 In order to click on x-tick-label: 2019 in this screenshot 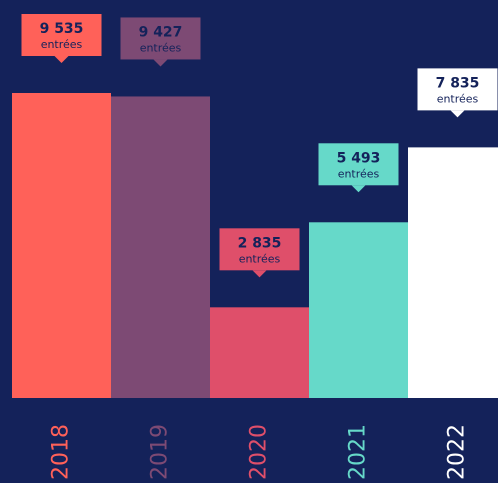, I will do `click(160, 452)`.